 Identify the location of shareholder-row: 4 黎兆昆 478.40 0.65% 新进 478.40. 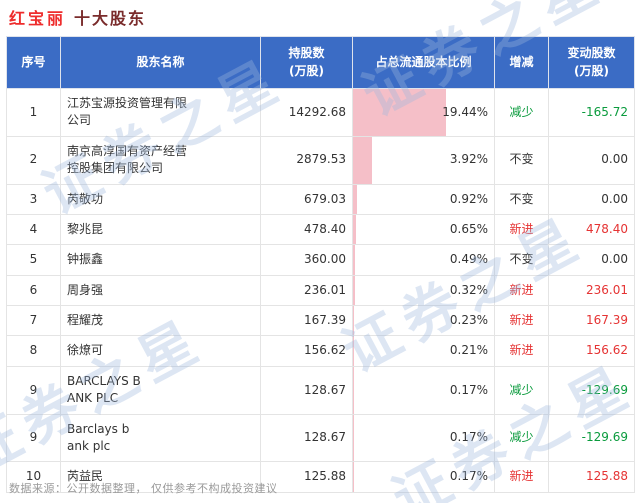
(320, 229).